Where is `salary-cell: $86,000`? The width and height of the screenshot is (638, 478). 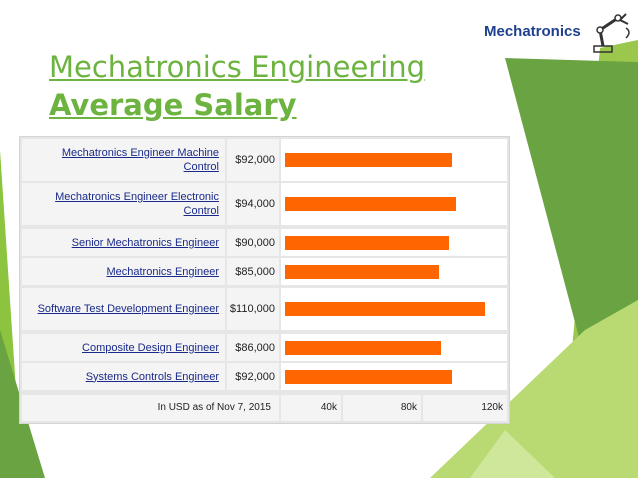
salary-cell: $86,000 is located at coordinates (253, 347).